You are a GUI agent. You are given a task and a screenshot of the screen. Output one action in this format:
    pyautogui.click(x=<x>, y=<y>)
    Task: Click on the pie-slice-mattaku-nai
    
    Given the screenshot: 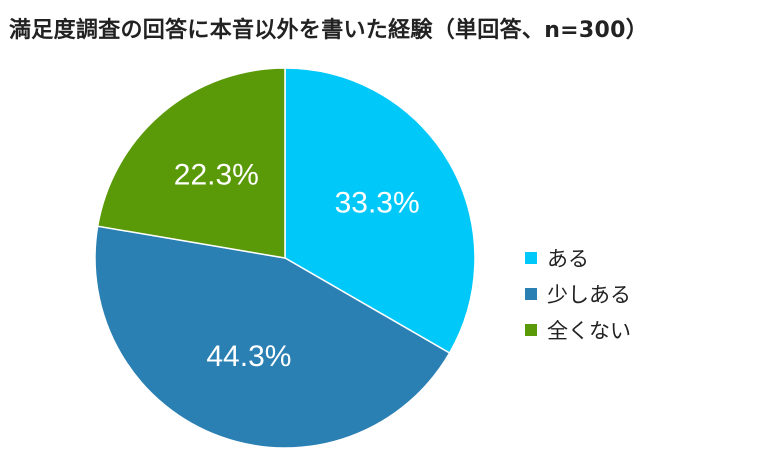 What is the action you would take?
    pyautogui.click(x=191, y=163)
    